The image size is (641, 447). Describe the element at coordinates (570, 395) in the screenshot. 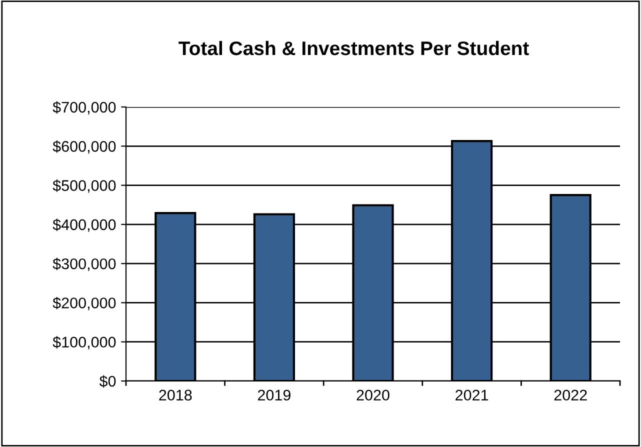

I see `x-tick-label: 2022` at that location.